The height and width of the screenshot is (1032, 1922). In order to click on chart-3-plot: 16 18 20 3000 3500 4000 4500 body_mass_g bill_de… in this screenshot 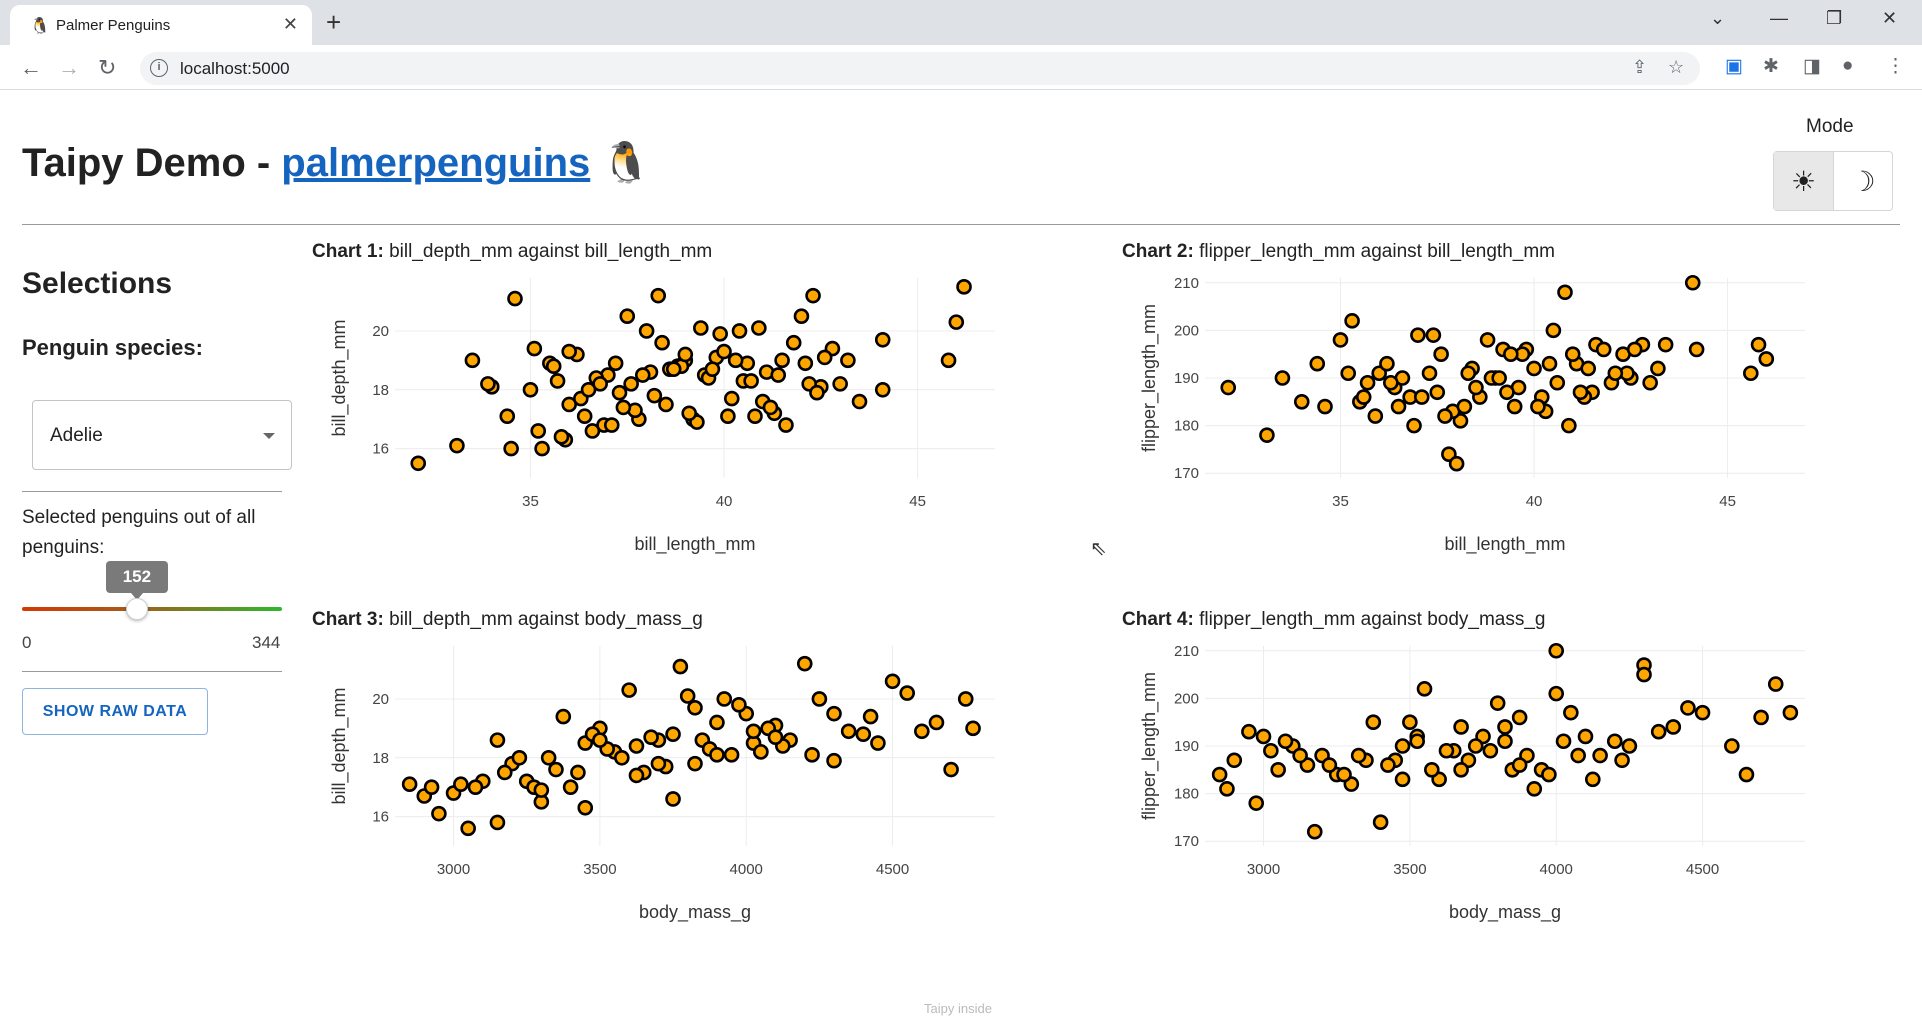, I will do `click(650, 794)`.